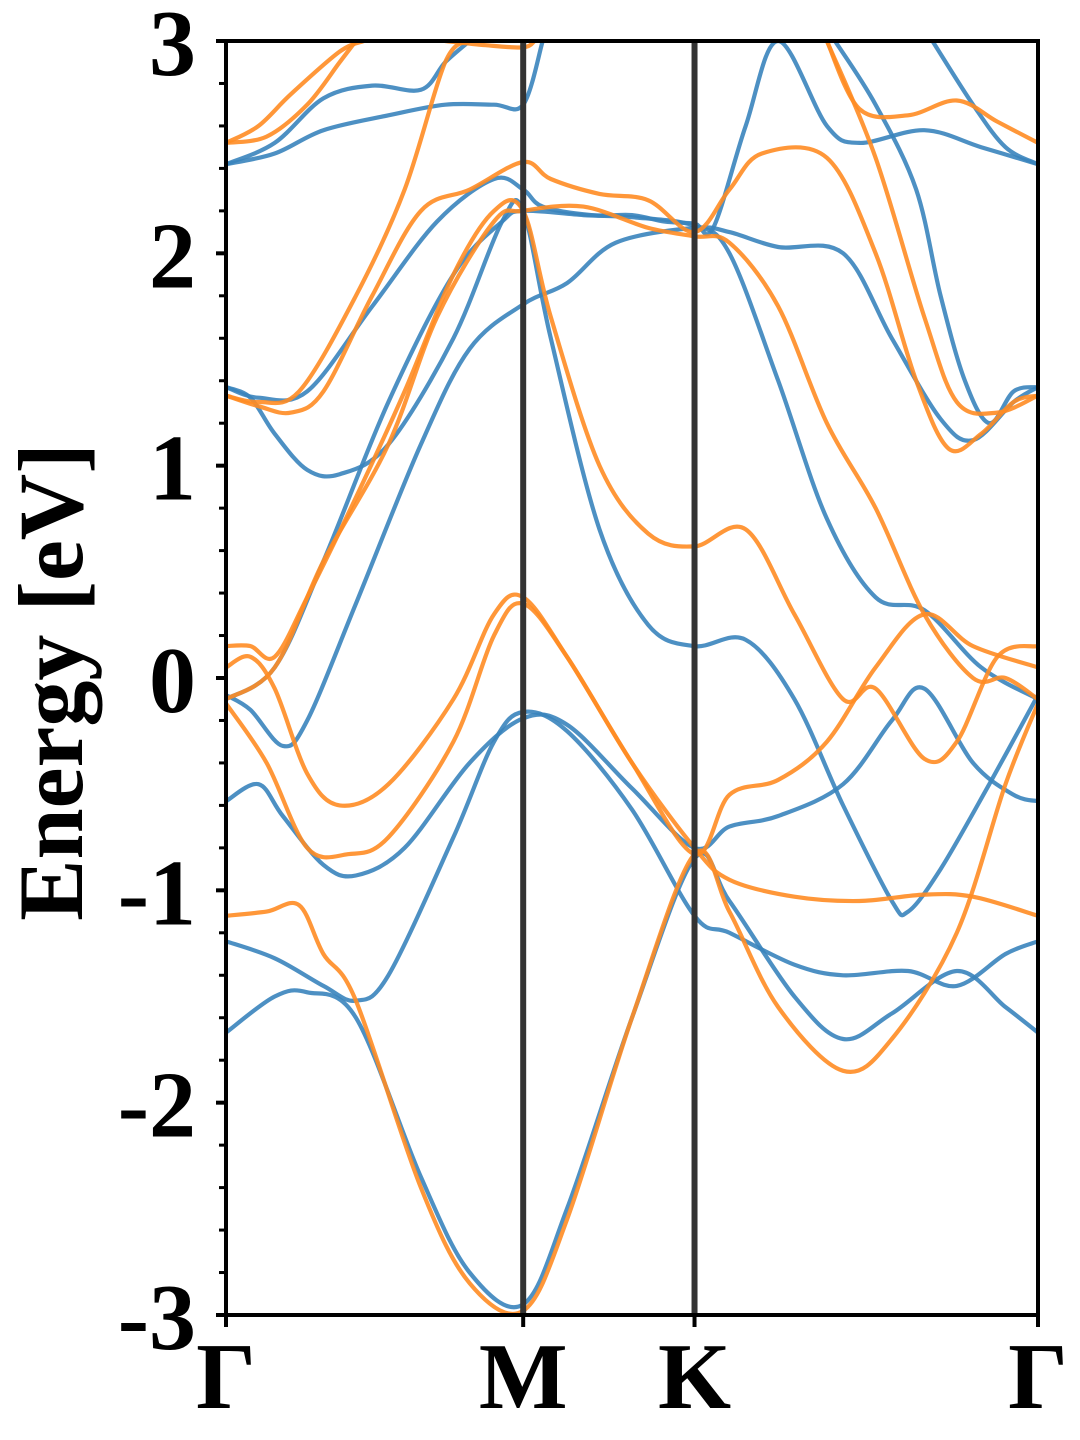 Image resolution: width=1080 pixels, height=1440 pixels. I want to click on y-ticks: -3 -2 -1 0 1 2 3, so click(172, 685).